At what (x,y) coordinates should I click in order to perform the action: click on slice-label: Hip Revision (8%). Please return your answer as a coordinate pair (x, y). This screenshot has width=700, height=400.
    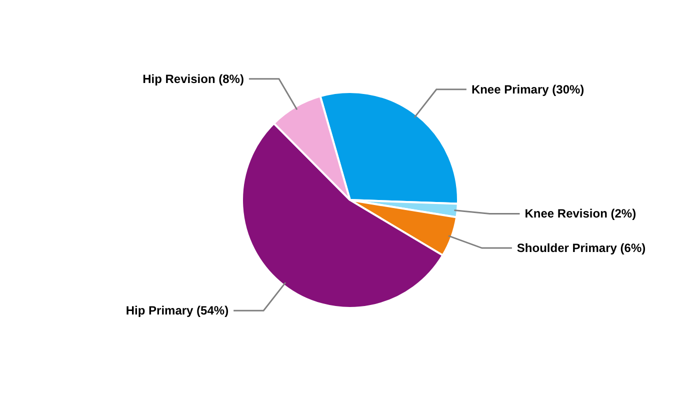
    Looking at the image, I should click on (193, 79).